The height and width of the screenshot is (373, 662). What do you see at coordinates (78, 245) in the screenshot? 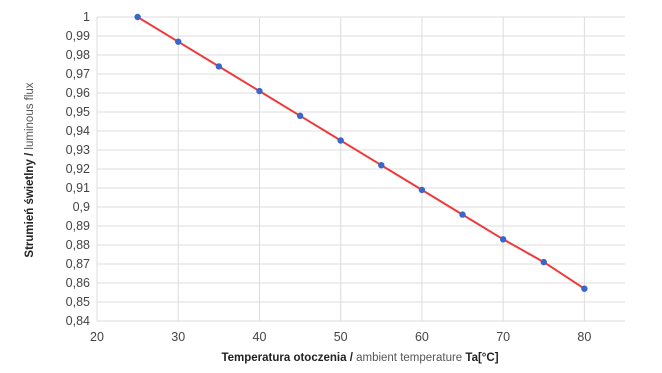
I see `y-tick-label: 0,88` at bounding box center [78, 245].